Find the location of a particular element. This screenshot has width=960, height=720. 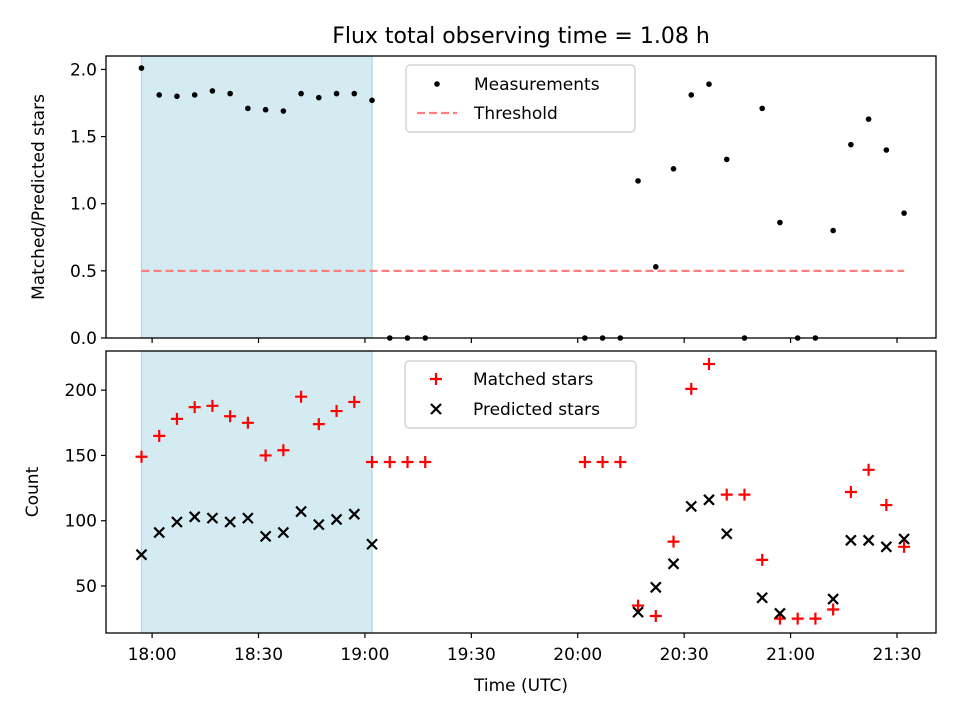

ratio-y-axis-label: Matched/Predicted stars is located at coordinates (39, 197).